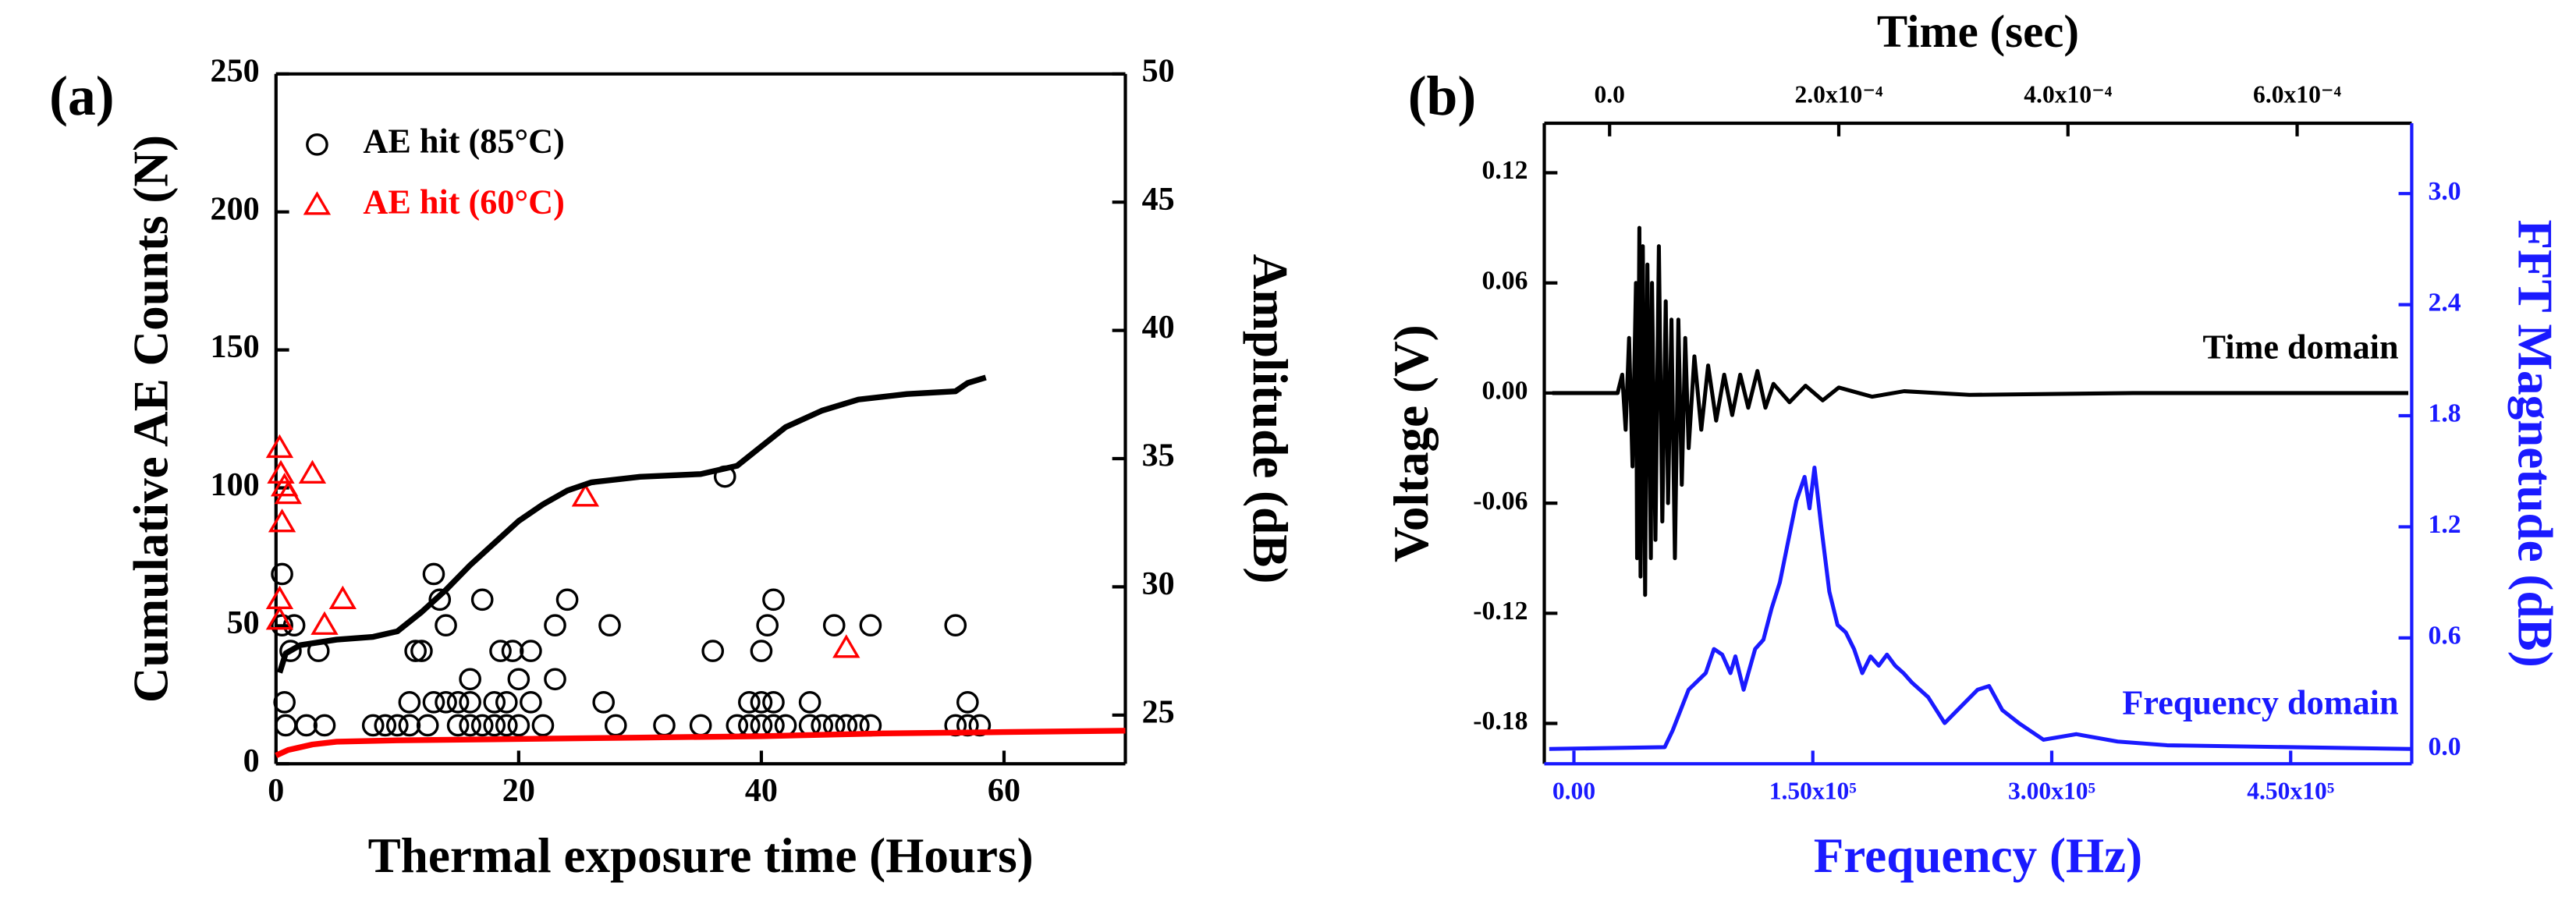  I want to click on bottom-tick-label: 60, so click(1004, 790).